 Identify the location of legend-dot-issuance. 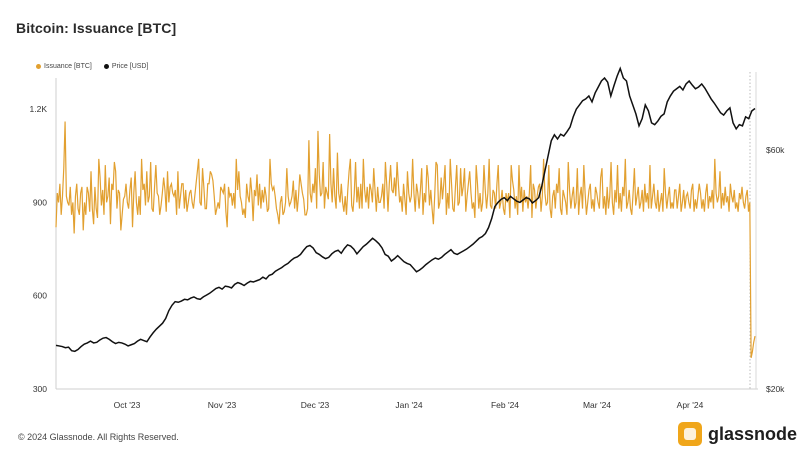
(38, 66).